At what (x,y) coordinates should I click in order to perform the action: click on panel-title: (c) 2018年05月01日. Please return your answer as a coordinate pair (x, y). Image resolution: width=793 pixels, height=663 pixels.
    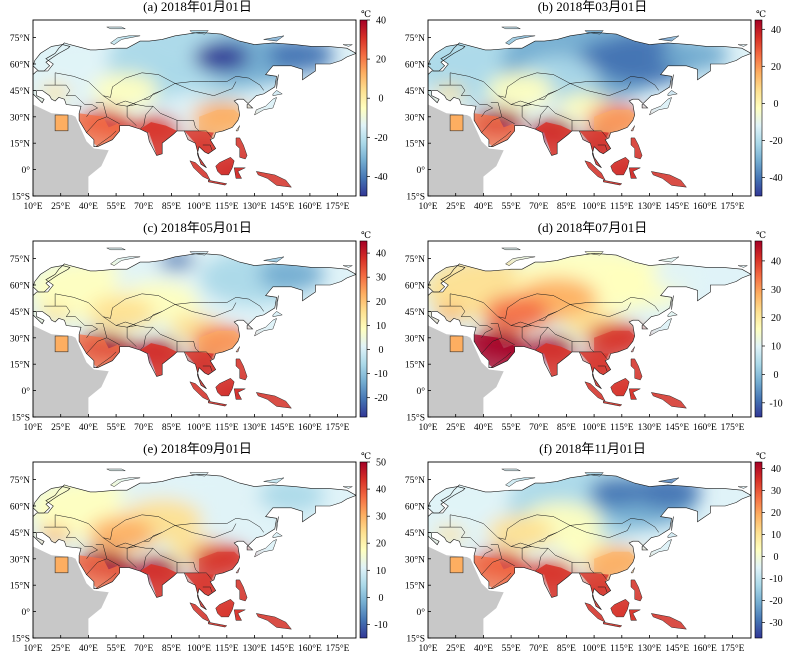
    Looking at the image, I should click on (197, 227).